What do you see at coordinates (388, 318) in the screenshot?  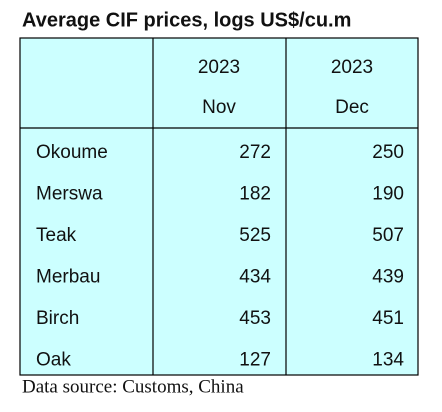 I see `price-cell: 451` at bounding box center [388, 318].